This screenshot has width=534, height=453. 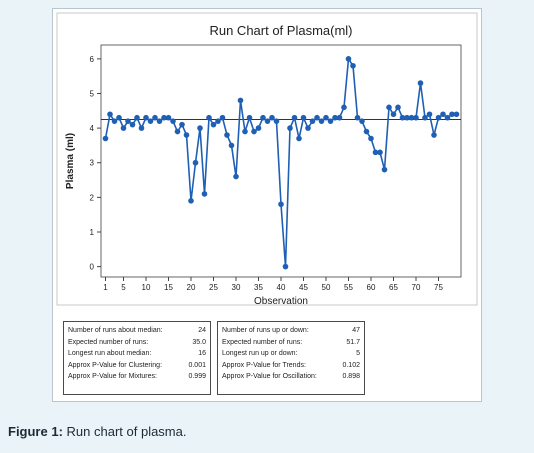 What do you see at coordinates (146, 287) in the screenshot?
I see `x-tick-label: 10` at bounding box center [146, 287].